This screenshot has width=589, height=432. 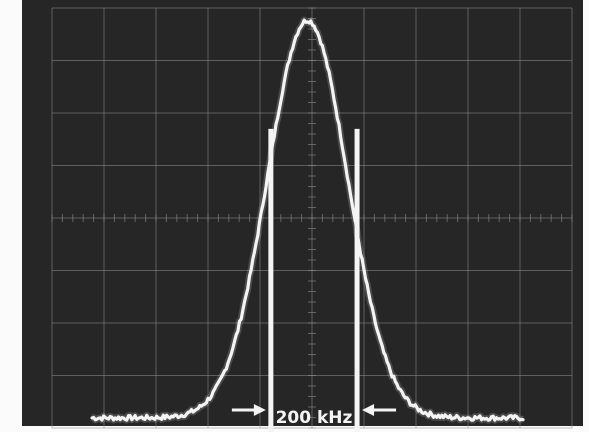 What do you see at coordinates (248, 410) in the screenshot?
I see `left-arrow-icon` at bounding box center [248, 410].